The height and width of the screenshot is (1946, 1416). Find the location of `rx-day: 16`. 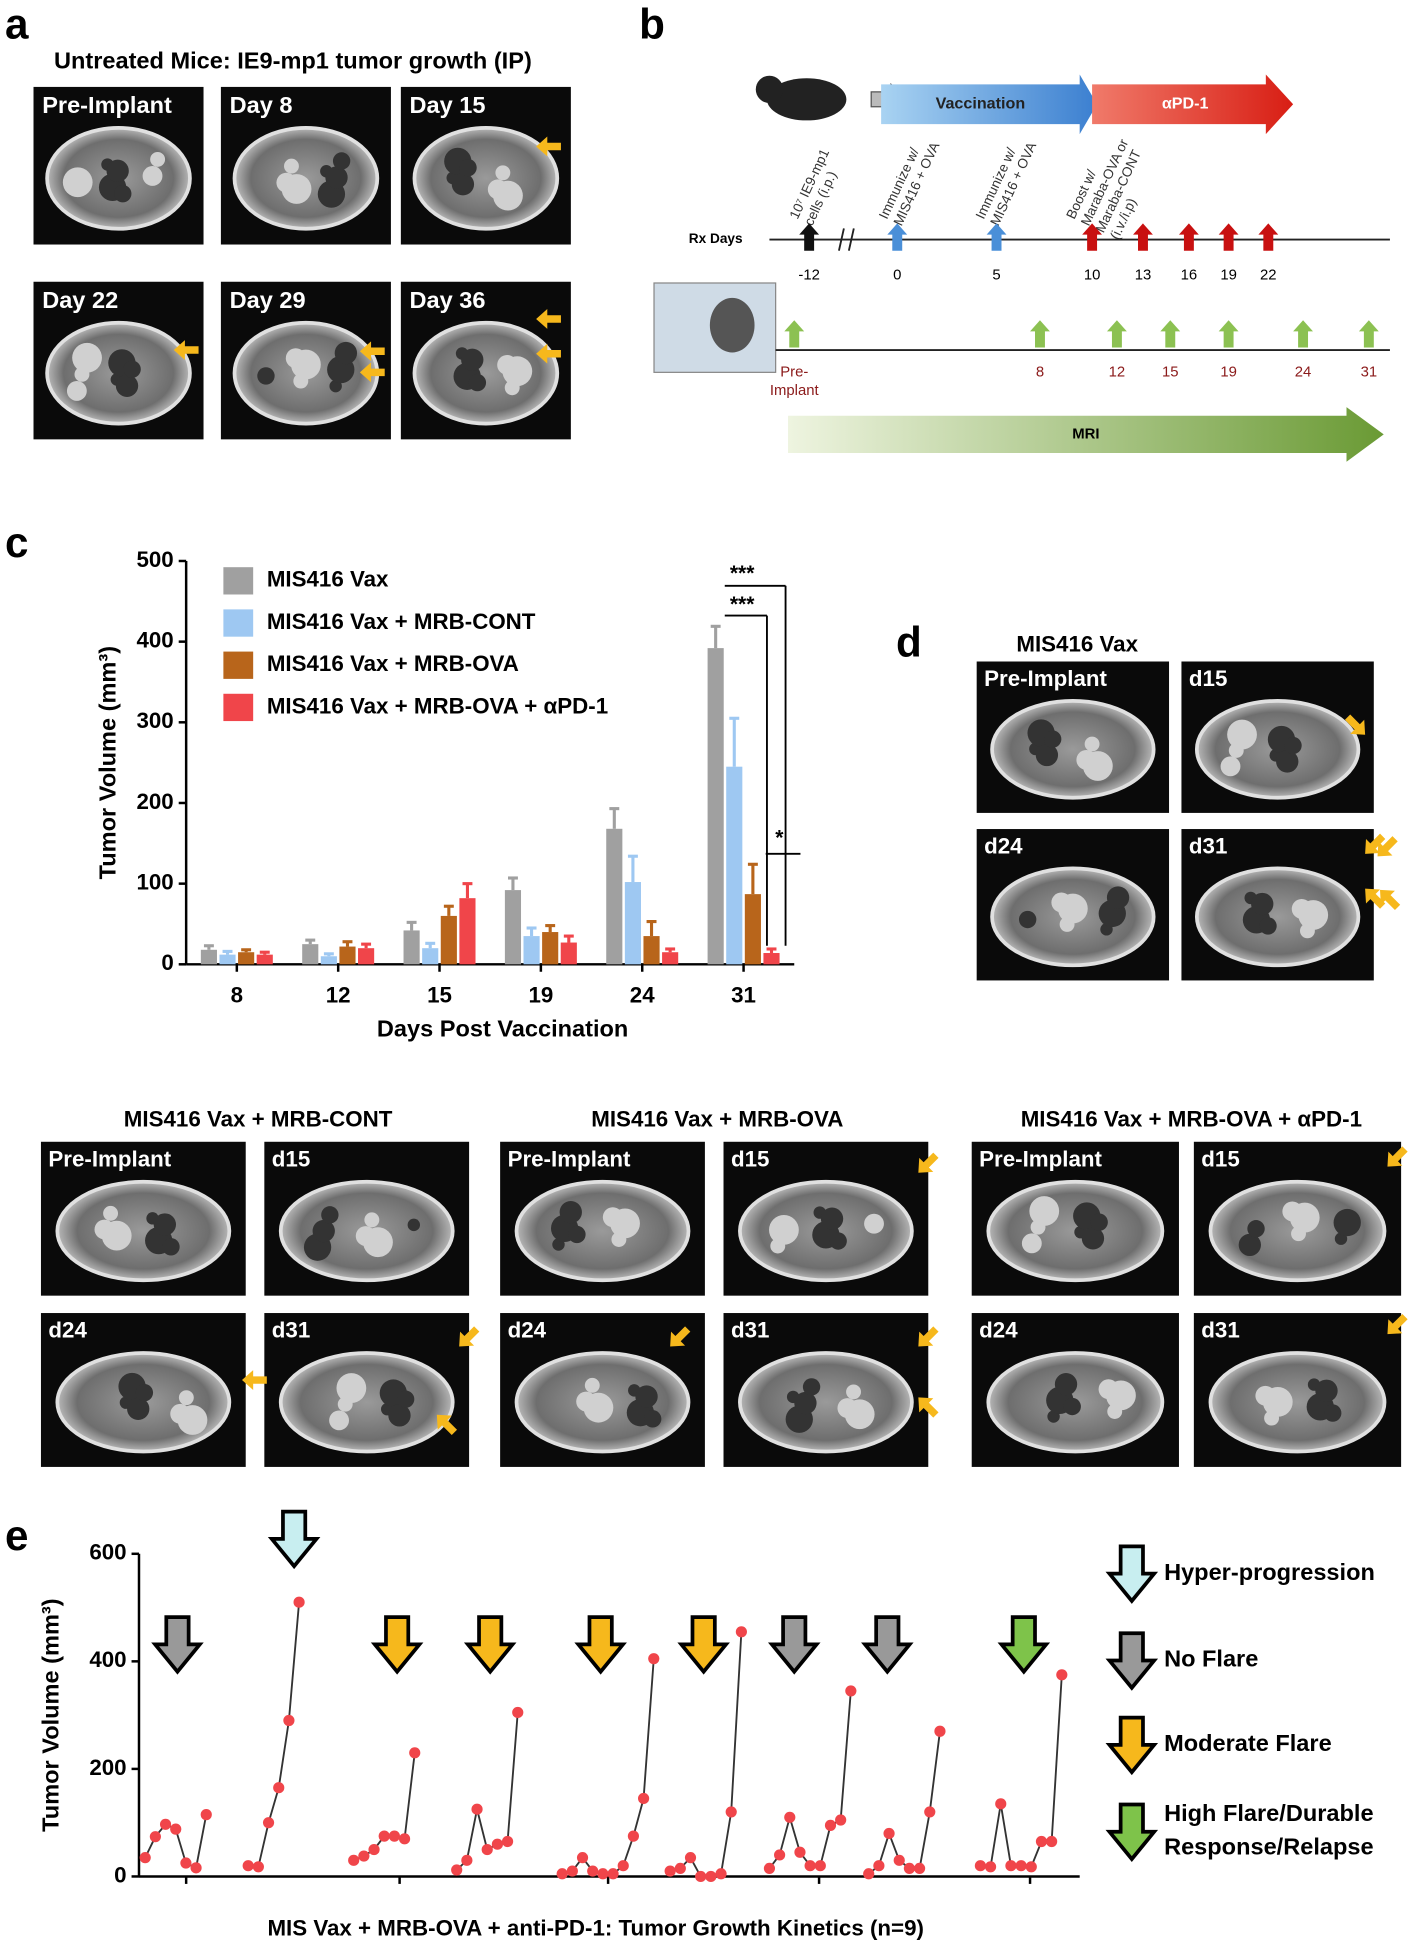

rx-day: 16 is located at coordinates (1189, 275).